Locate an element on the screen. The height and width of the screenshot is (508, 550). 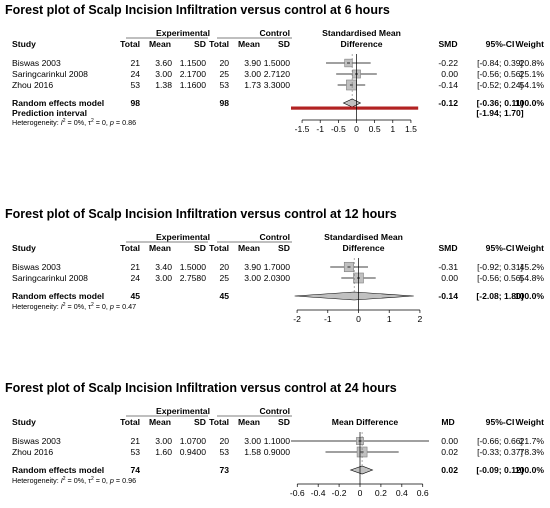
x-tick-label: -1.5 is located at coordinates (302, 129).